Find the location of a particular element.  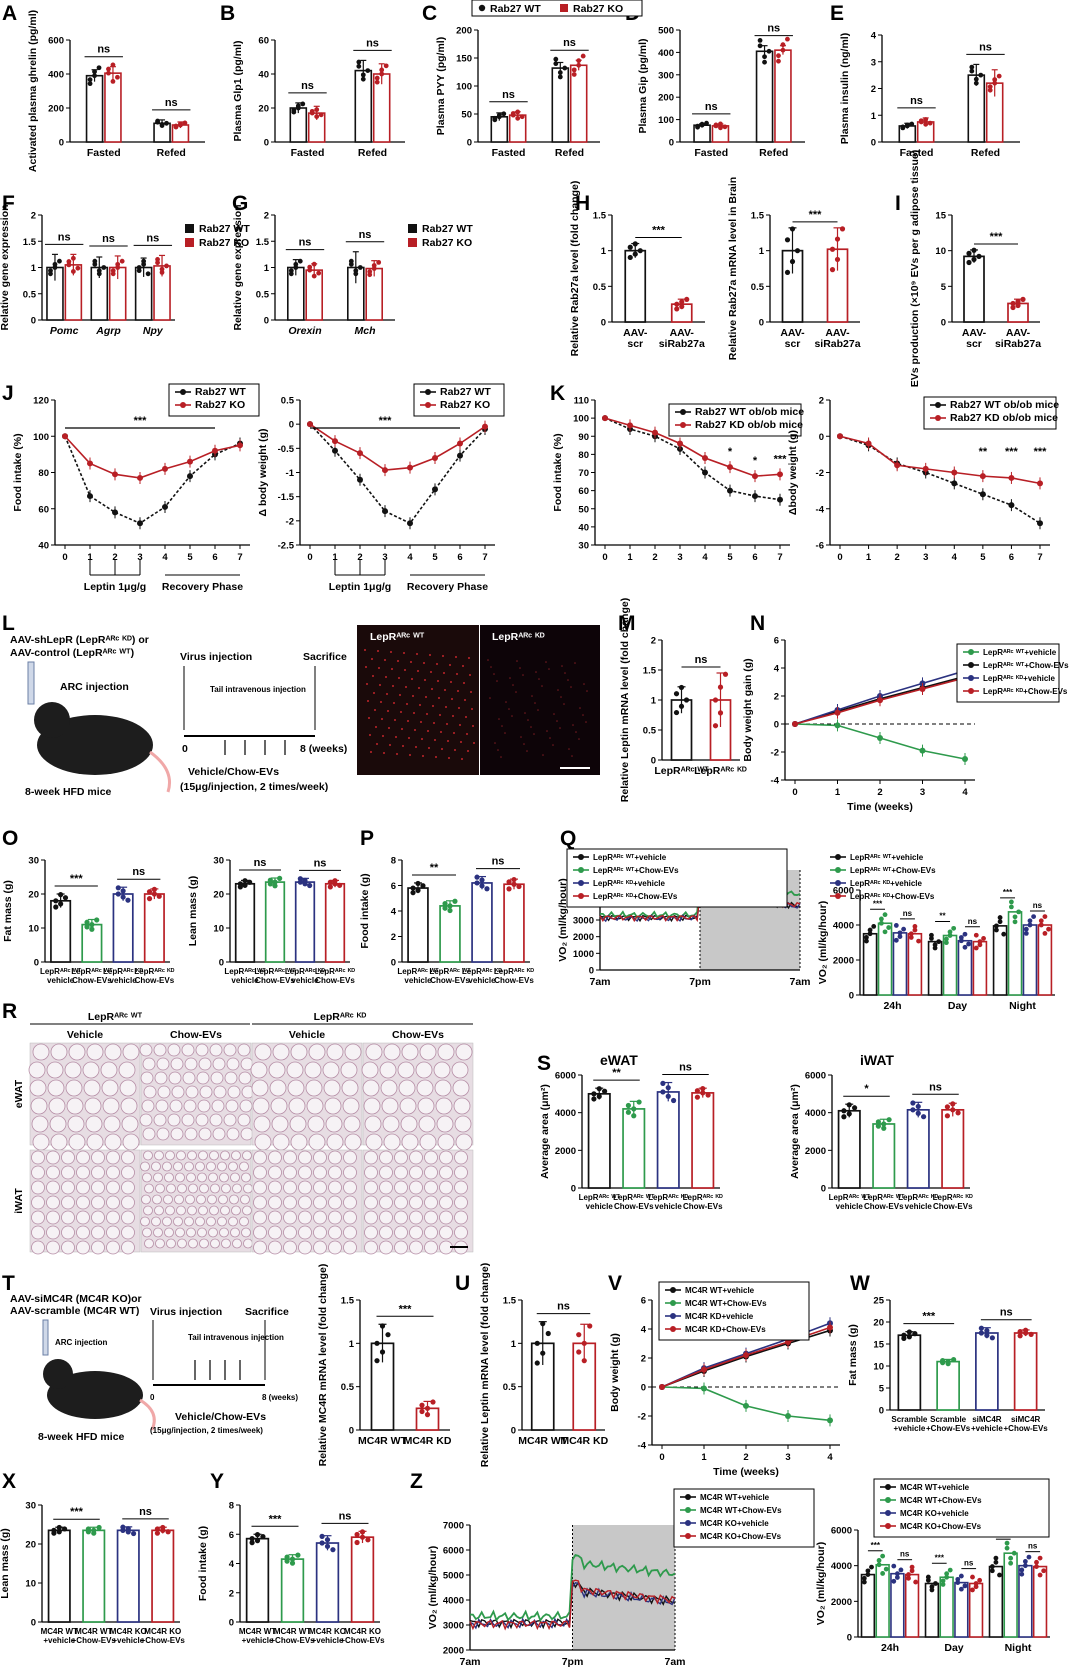

legend-swatch is located at coordinates (189, 228).